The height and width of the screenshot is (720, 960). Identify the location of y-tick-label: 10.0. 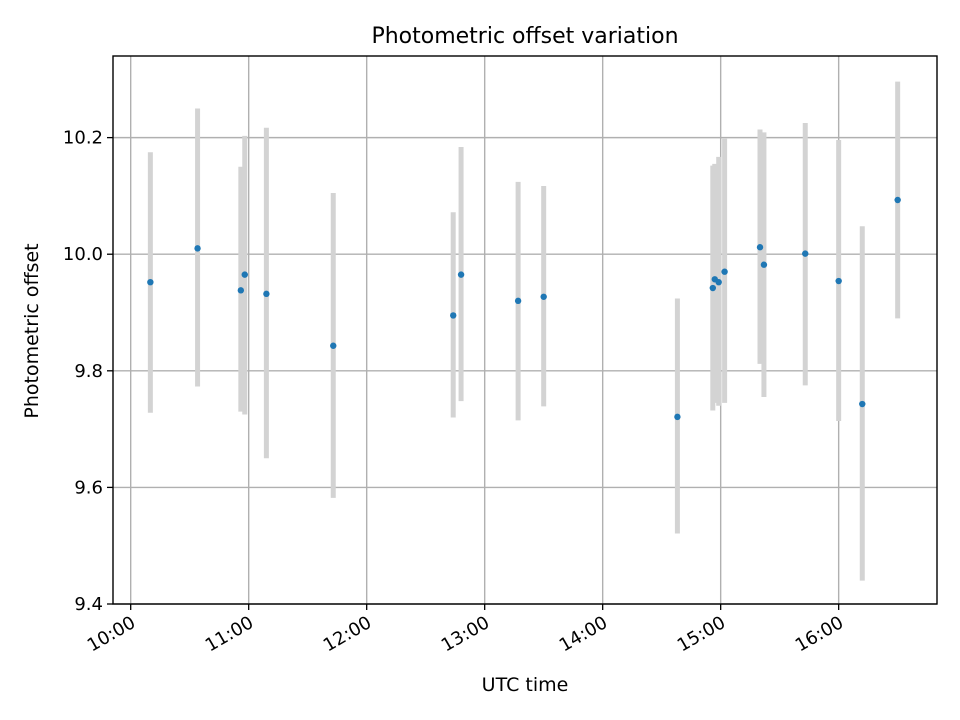
(83, 254).